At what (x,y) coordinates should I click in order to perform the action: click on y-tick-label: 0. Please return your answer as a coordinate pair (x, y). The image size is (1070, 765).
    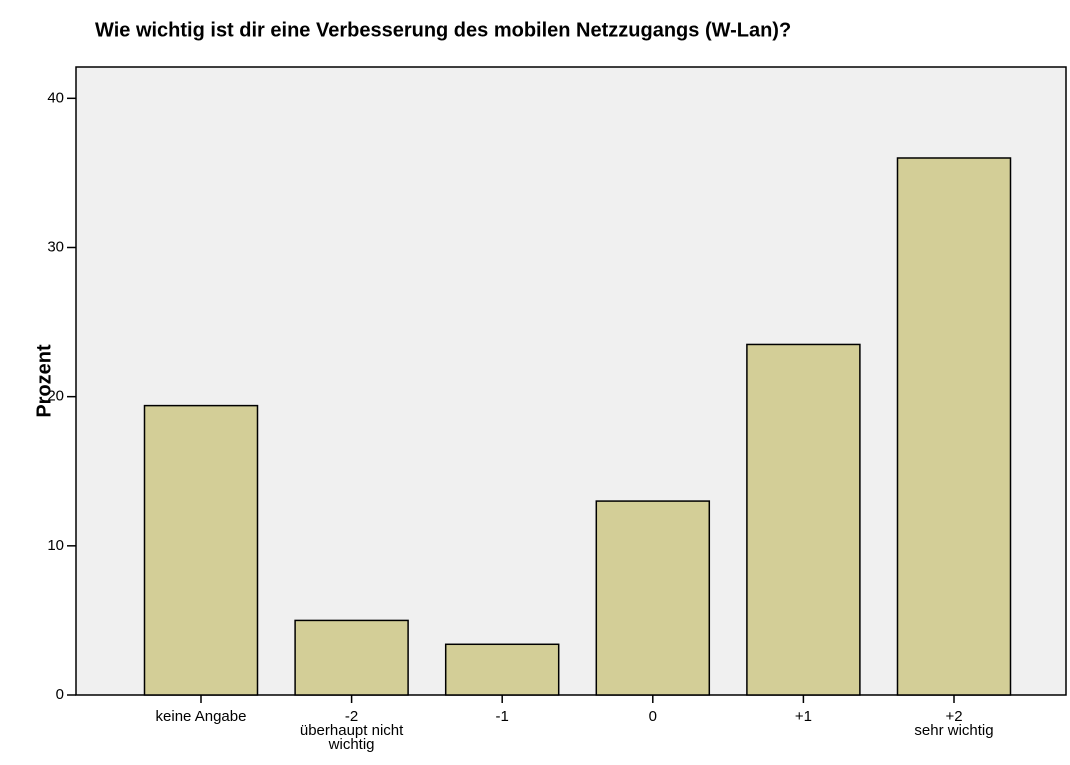
    Looking at the image, I should click on (60, 694).